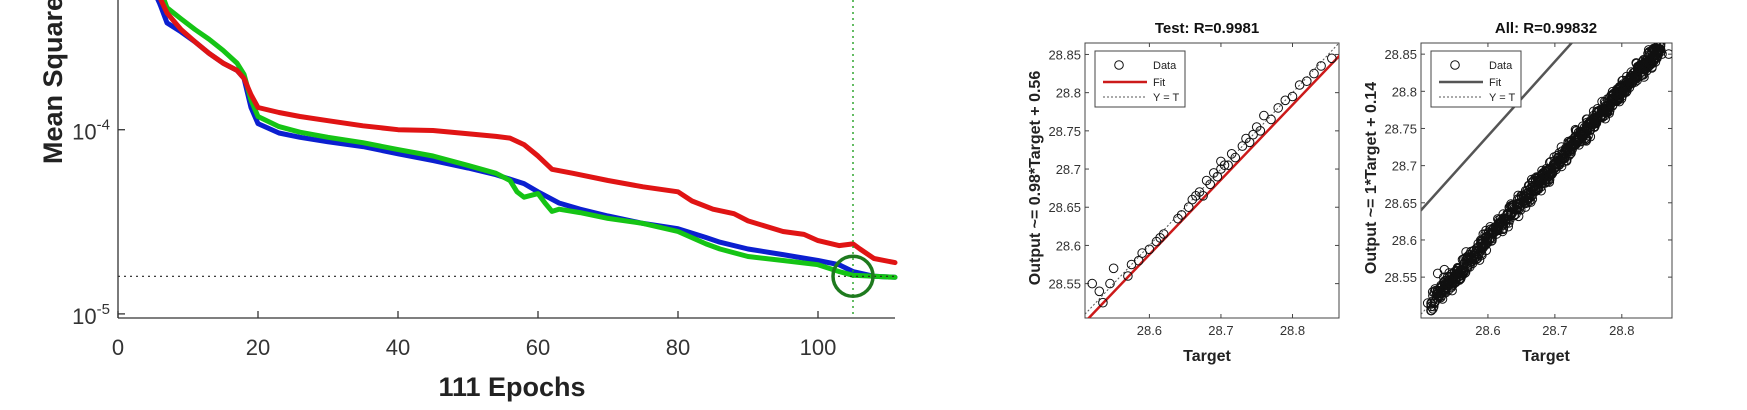 This screenshot has width=1747, height=410. I want to click on p2-plot-inner, so click(1212, 180).